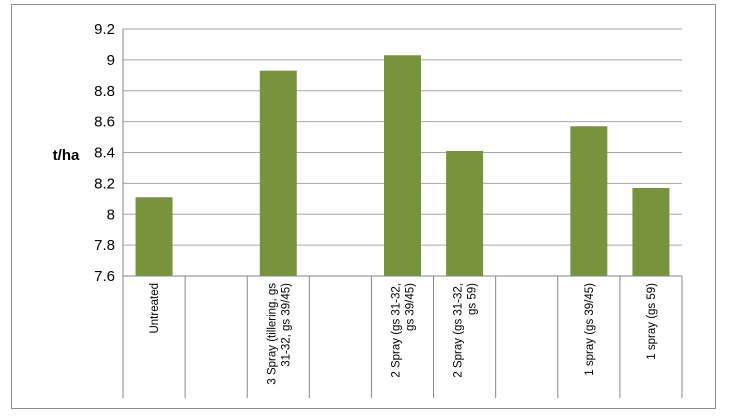 The width and height of the screenshot is (730, 417). I want to click on x-category-label: 1 spray (gs 39/45), so click(590, 329).